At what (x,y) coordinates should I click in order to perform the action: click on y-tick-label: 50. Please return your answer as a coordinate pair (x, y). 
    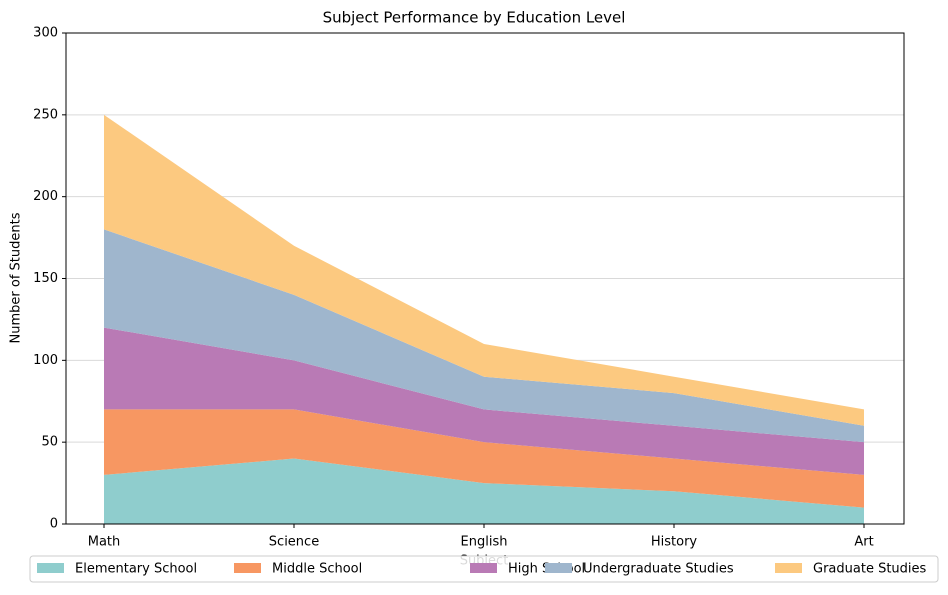
    Looking at the image, I should click on (49, 442).